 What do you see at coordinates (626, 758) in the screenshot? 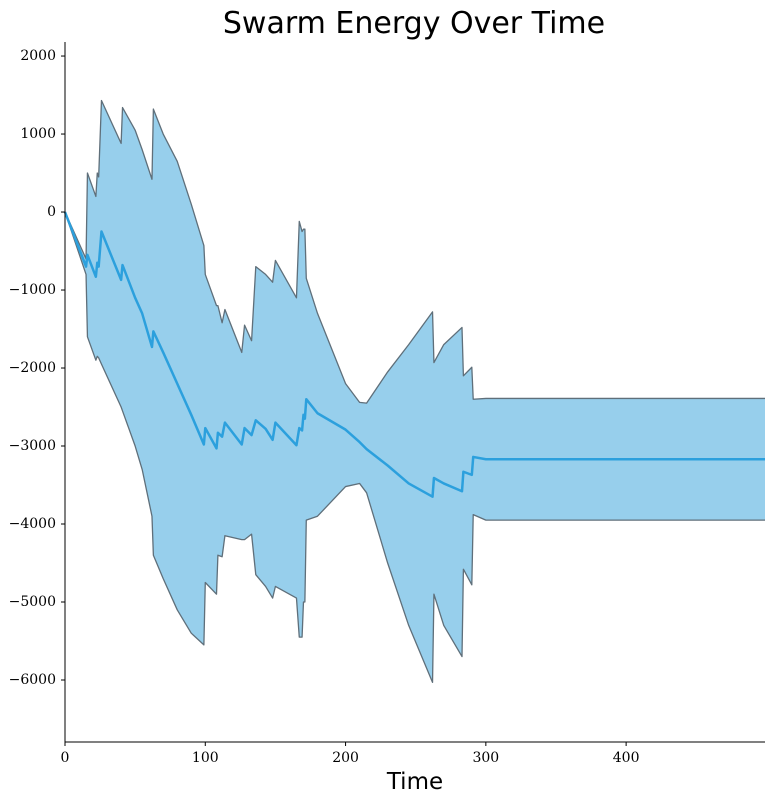
I see `x-tick-label: 400` at bounding box center [626, 758].